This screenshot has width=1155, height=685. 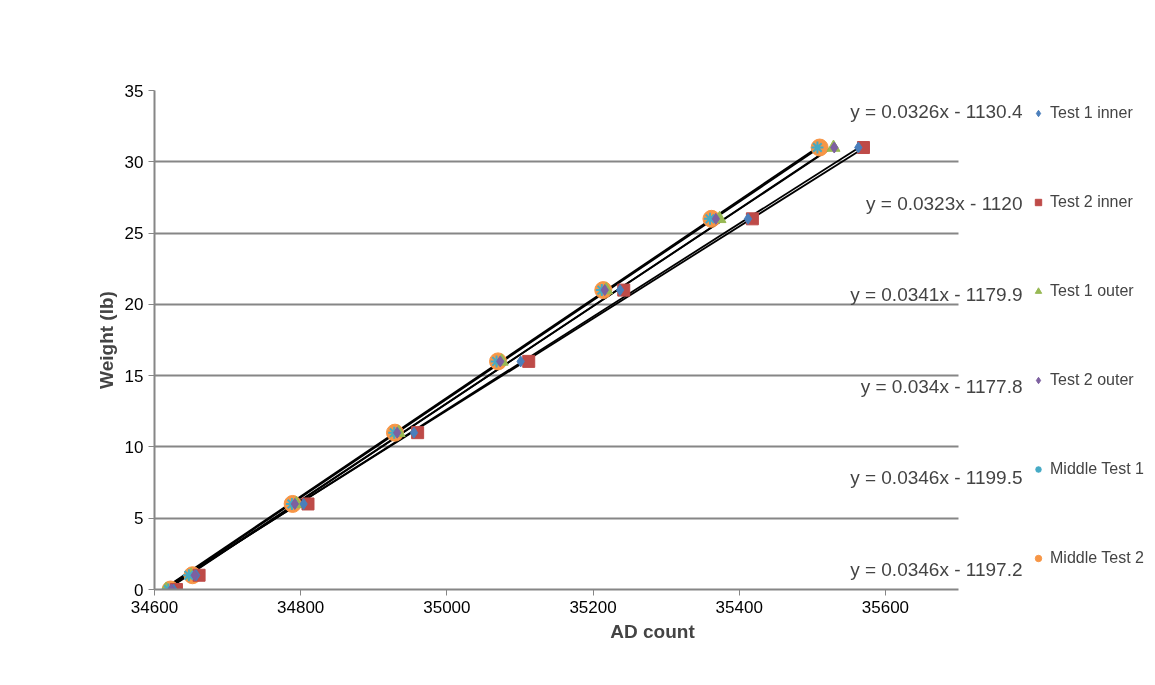 I want to click on legend-label: Middle Test 2, so click(x=1097, y=558).